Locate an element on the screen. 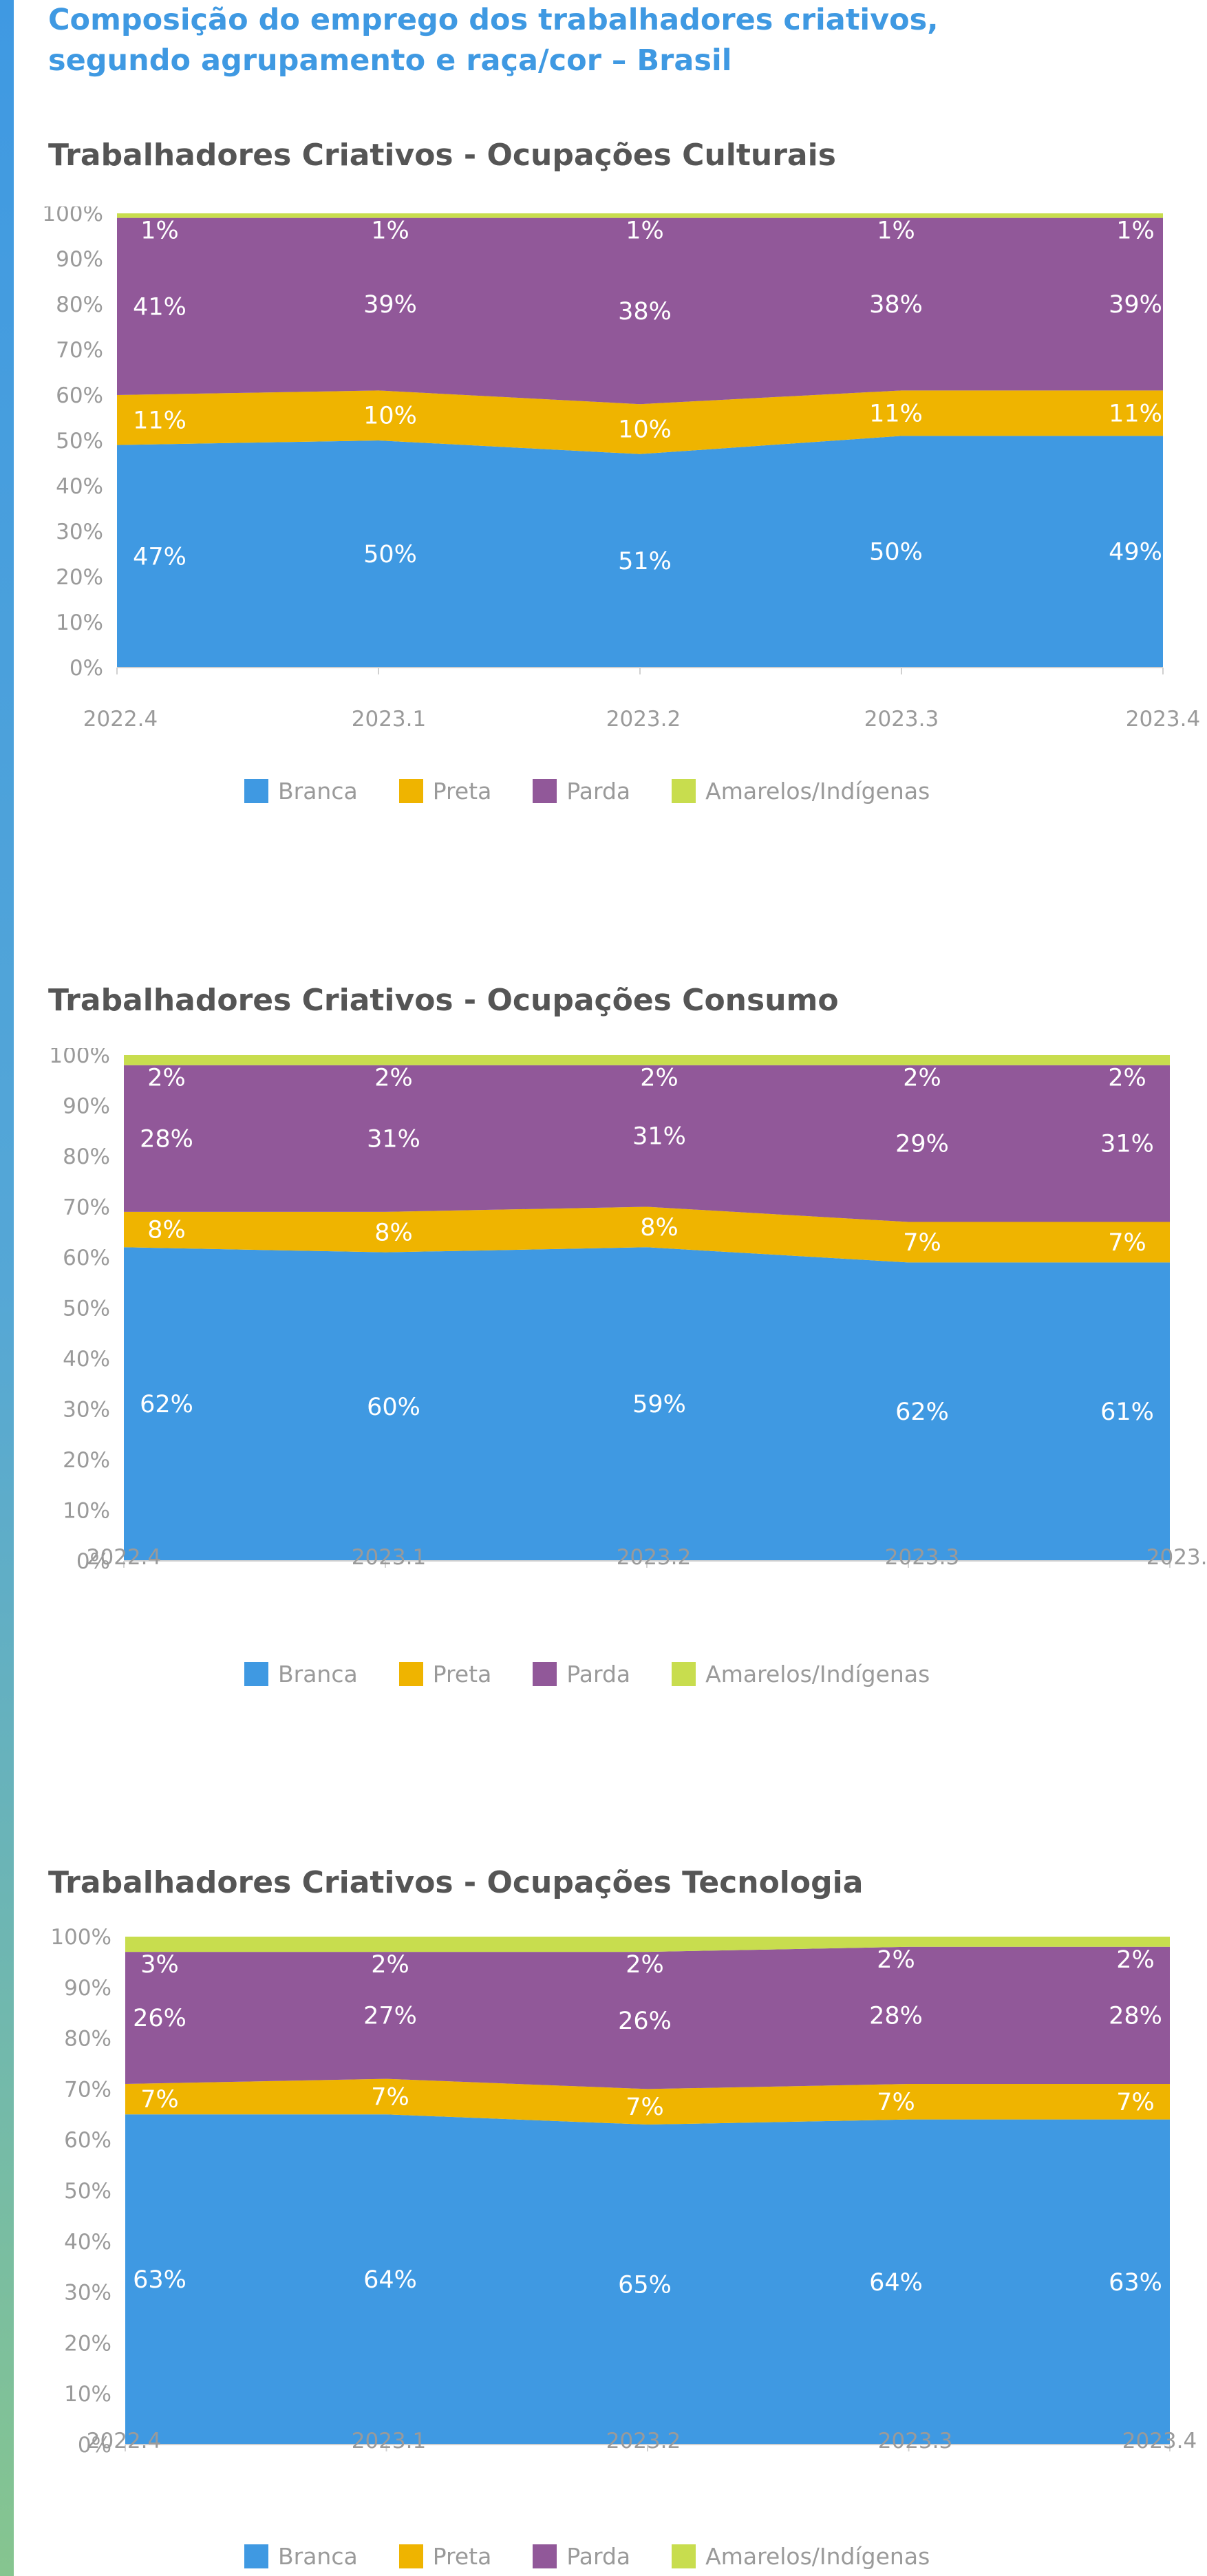 The height and width of the screenshot is (2576, 1207). data-label-parda: 39% is located at coordinates (390, 305).